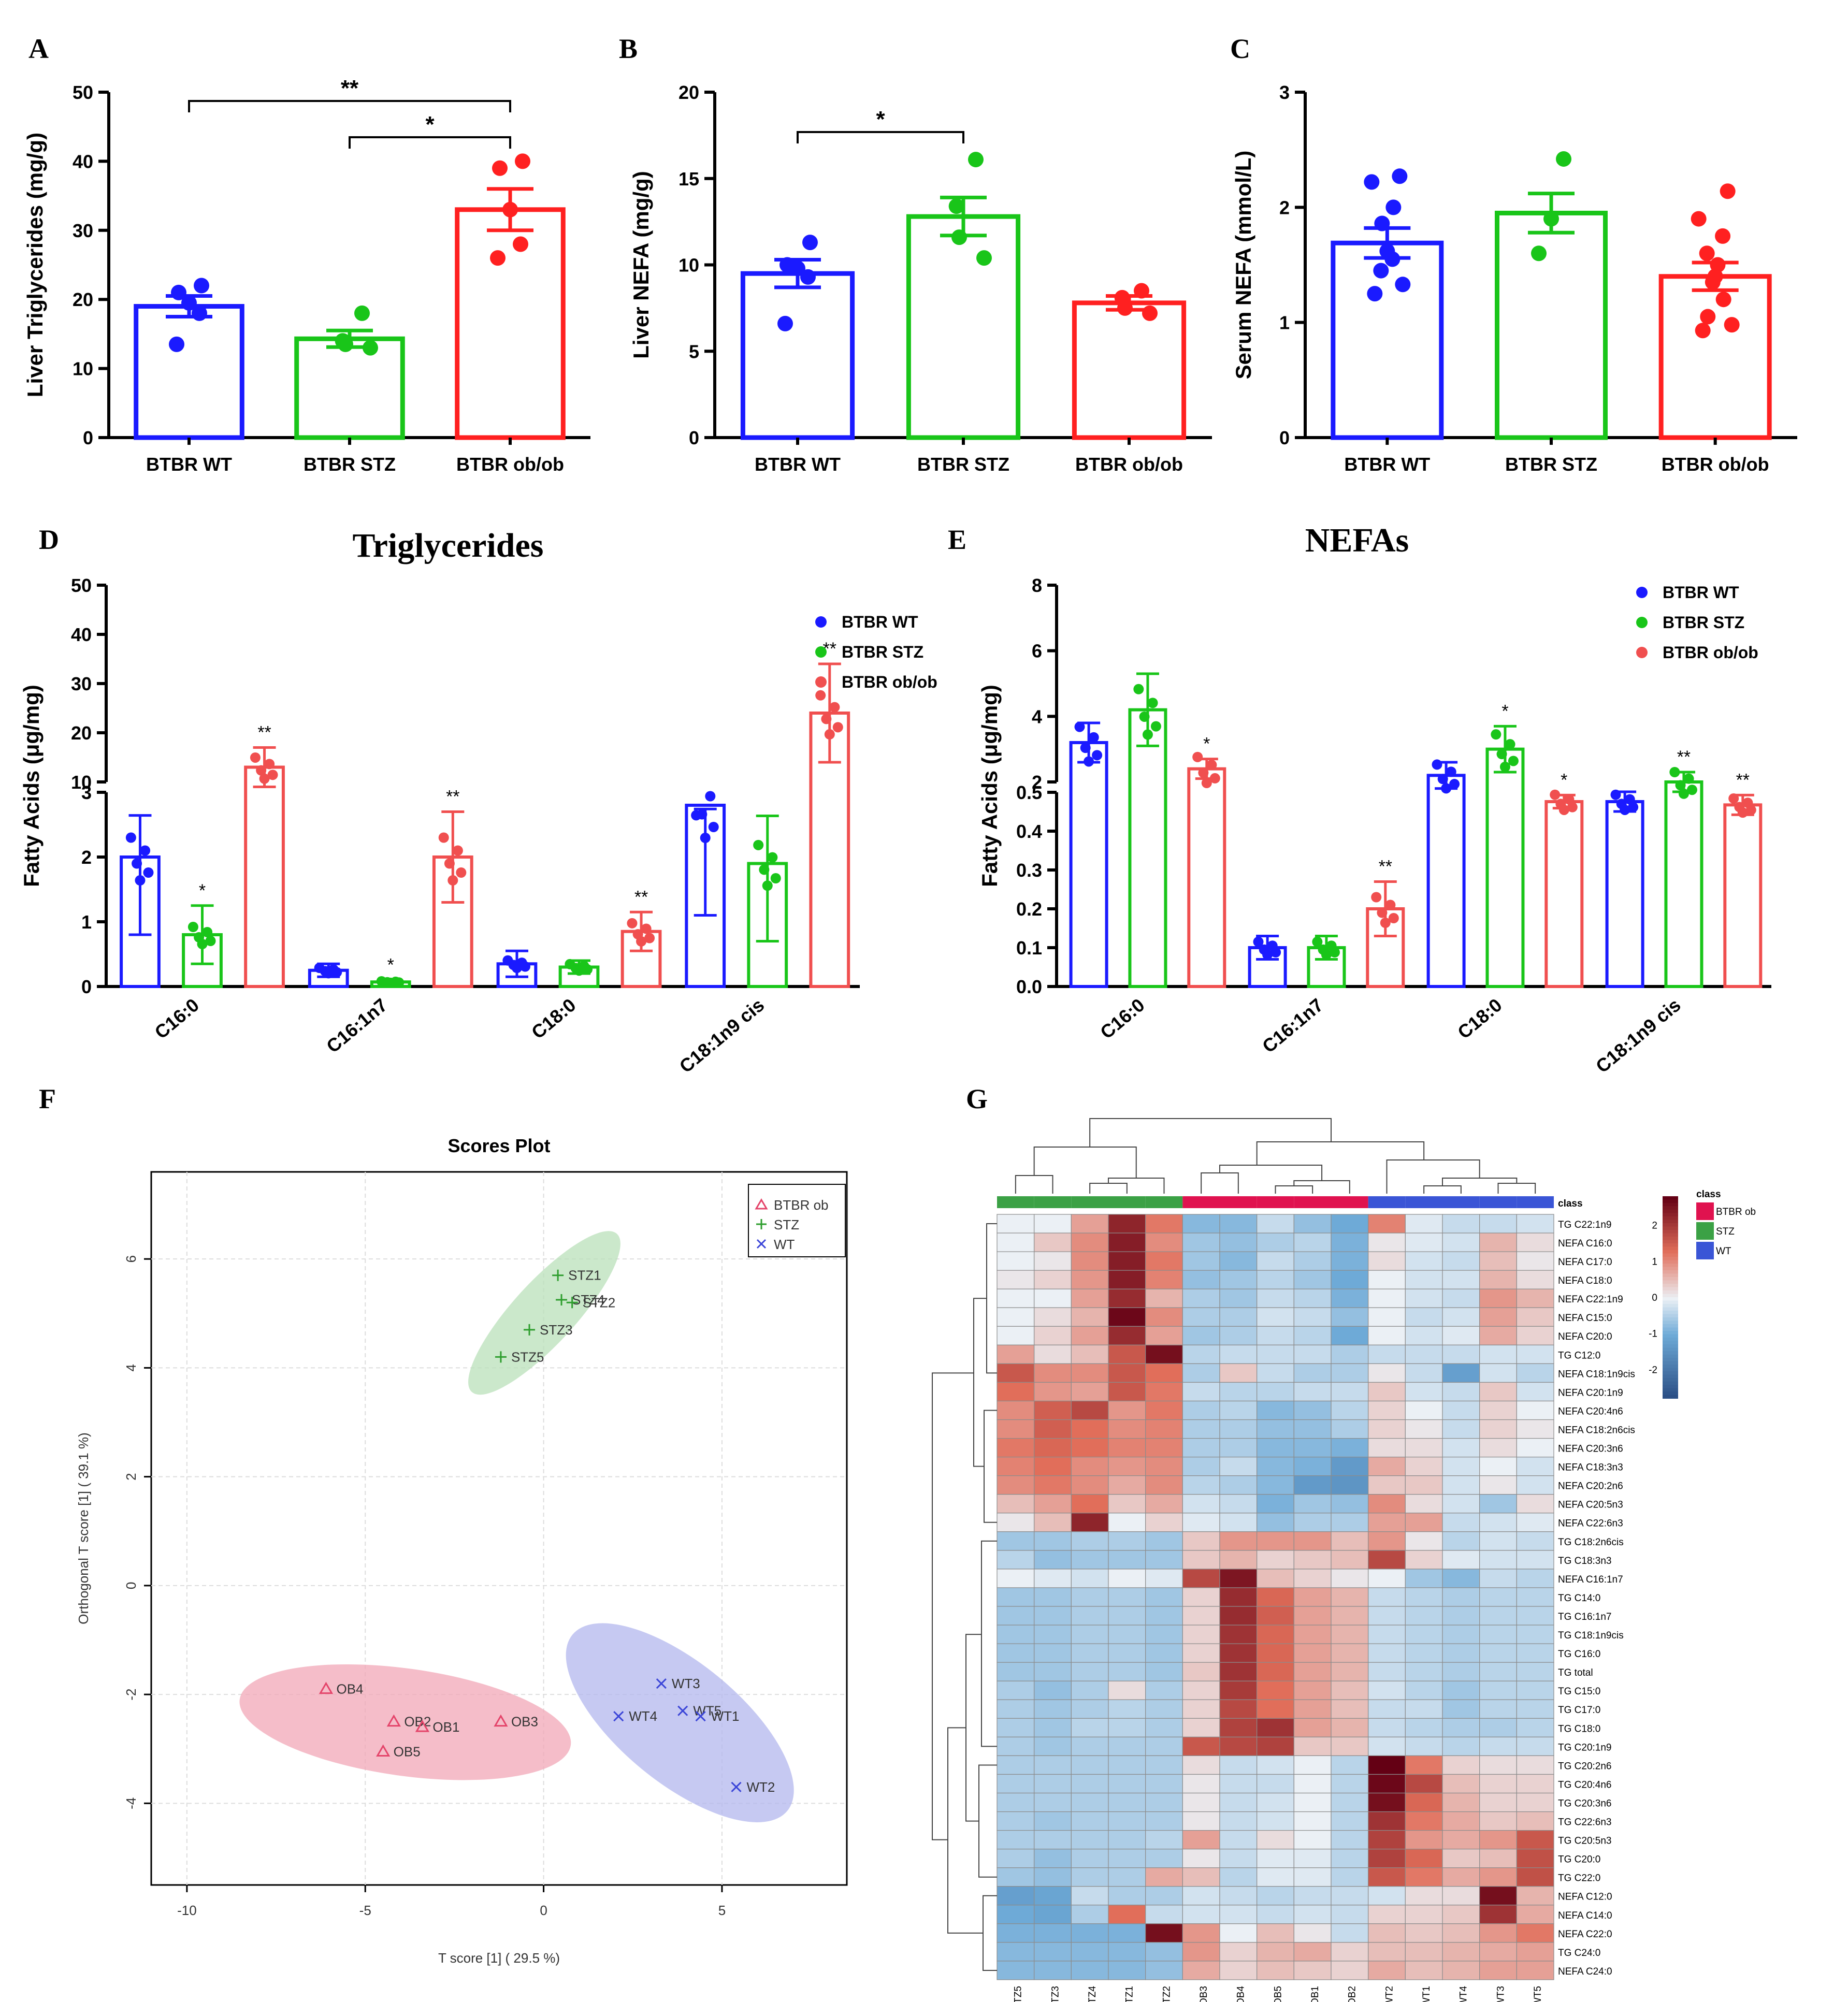 The image size is (1848, 2002). What do you see at coordinates (1579, 1691) in the screenshot?
I see `row-label: TG C15:0` at bounding box center [1579, 1691].